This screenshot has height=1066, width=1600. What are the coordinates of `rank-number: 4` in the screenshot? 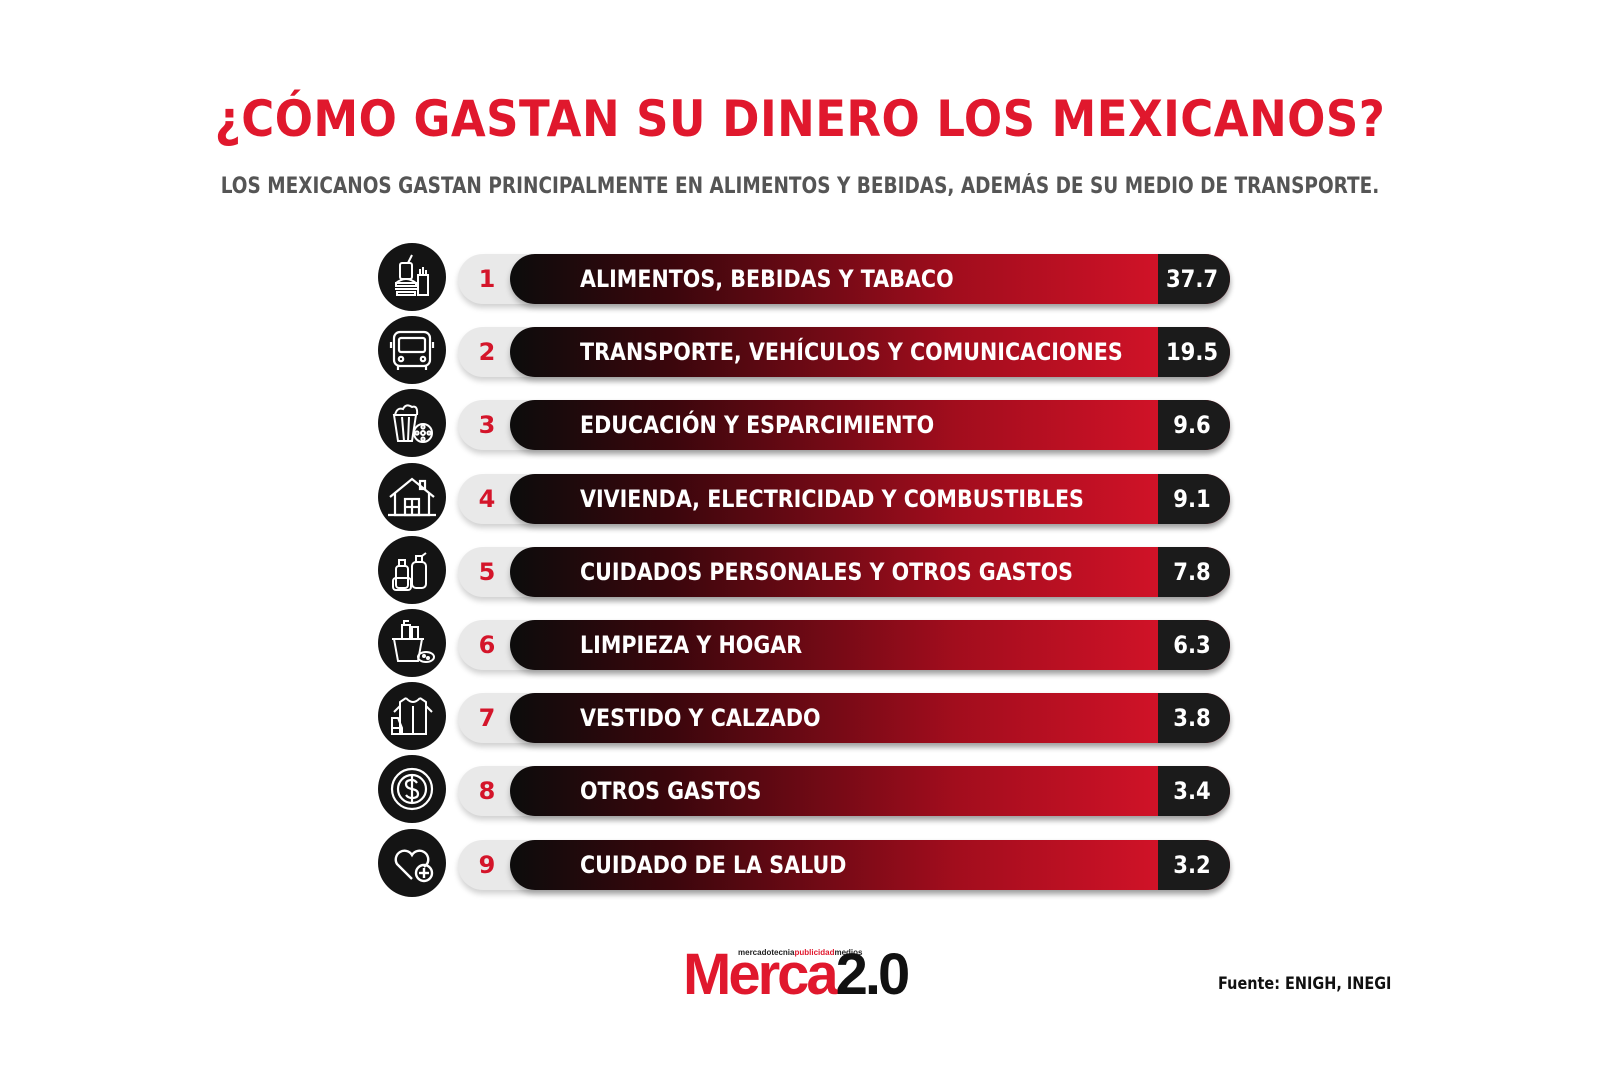 It's located at (487, 499).